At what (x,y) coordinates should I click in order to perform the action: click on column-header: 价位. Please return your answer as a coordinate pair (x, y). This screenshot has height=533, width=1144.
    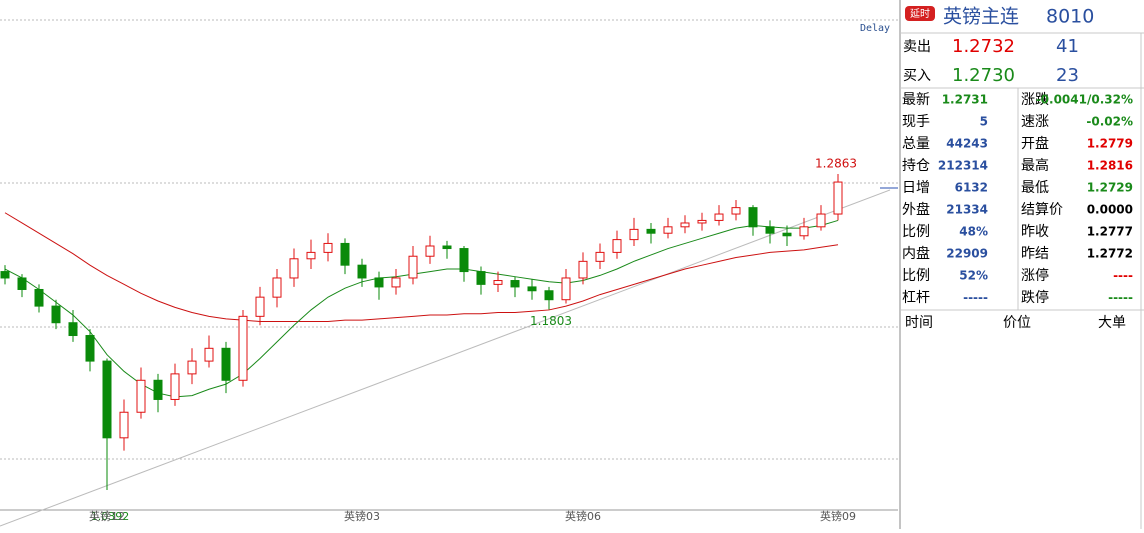
    Looking at the image, I should click on (1017, 323).